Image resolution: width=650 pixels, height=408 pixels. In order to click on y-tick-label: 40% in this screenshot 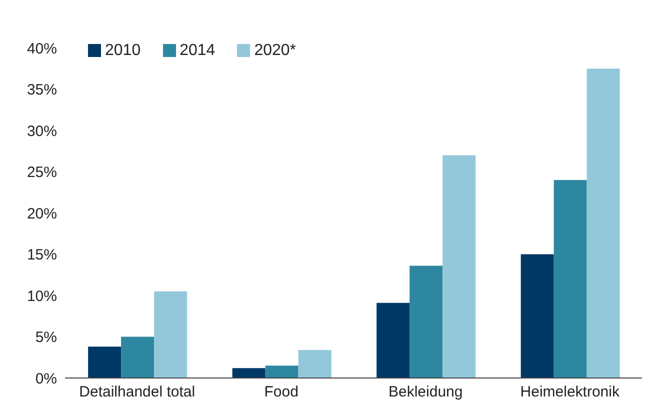, I will do `click(41, 49)`.